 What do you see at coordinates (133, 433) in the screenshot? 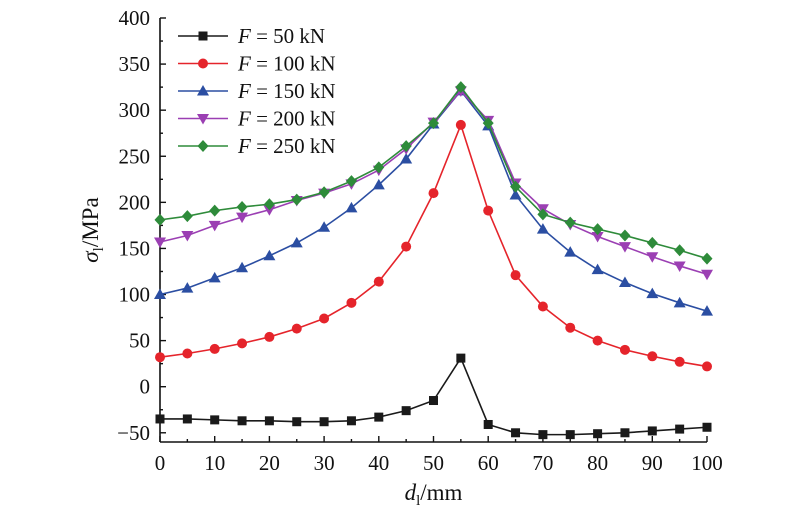
I see `y-tick-label: −50` at bounding box center [133, 433].